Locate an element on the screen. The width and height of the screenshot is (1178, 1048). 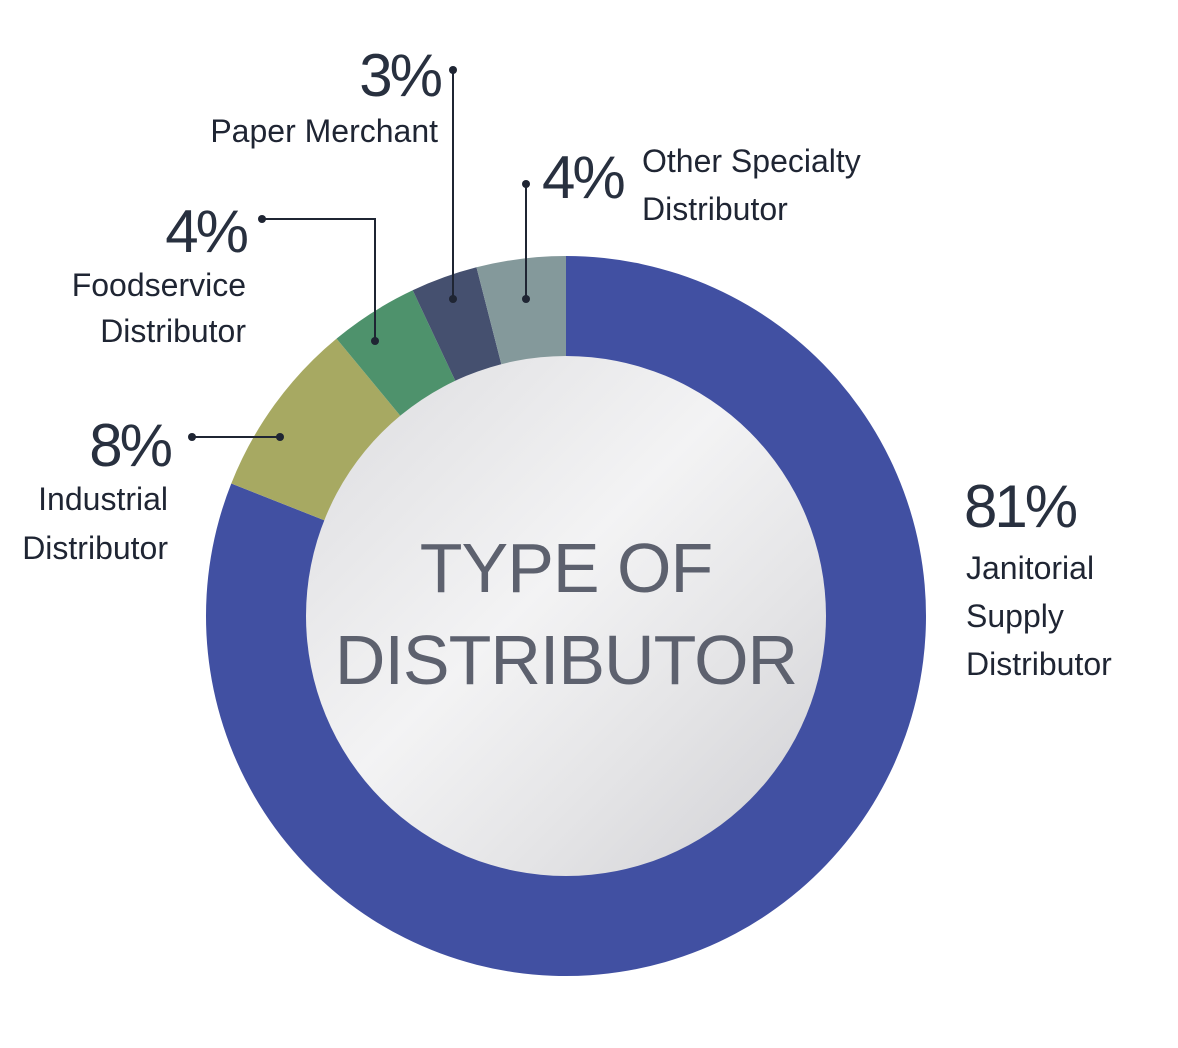
leader-other-specialty-dot-start is located at coordinates (526, 184).